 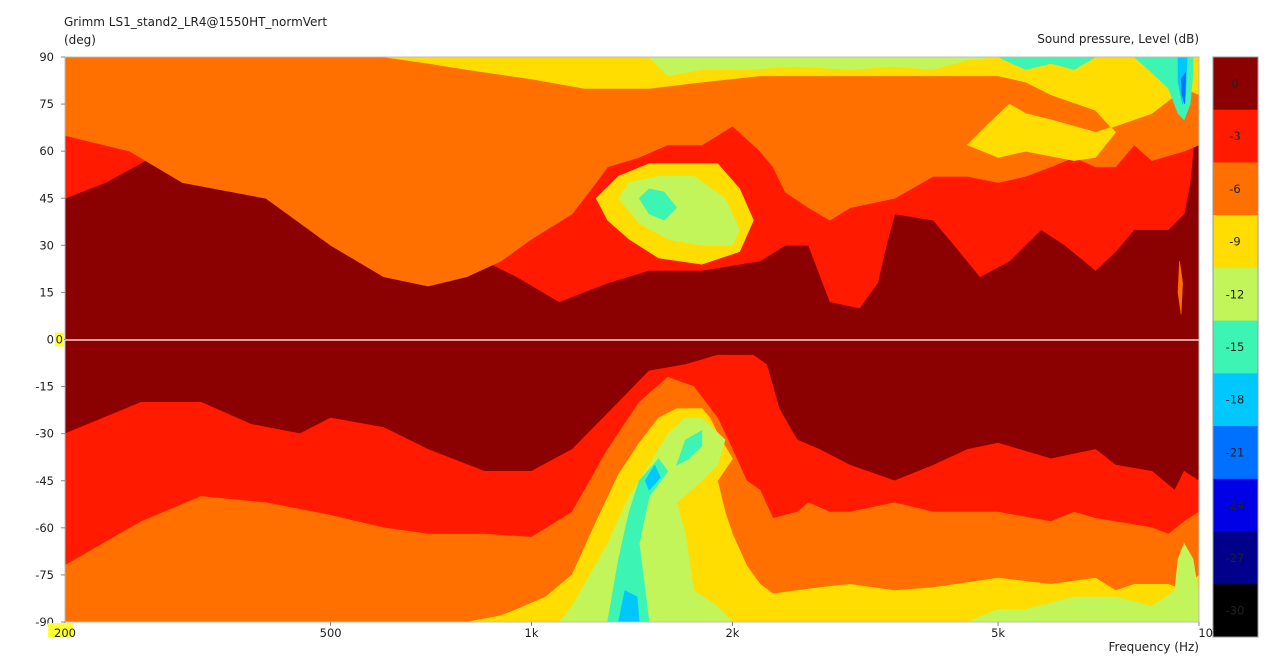 I want to click on x-tick-label: 200, so click(x=65, y=633).